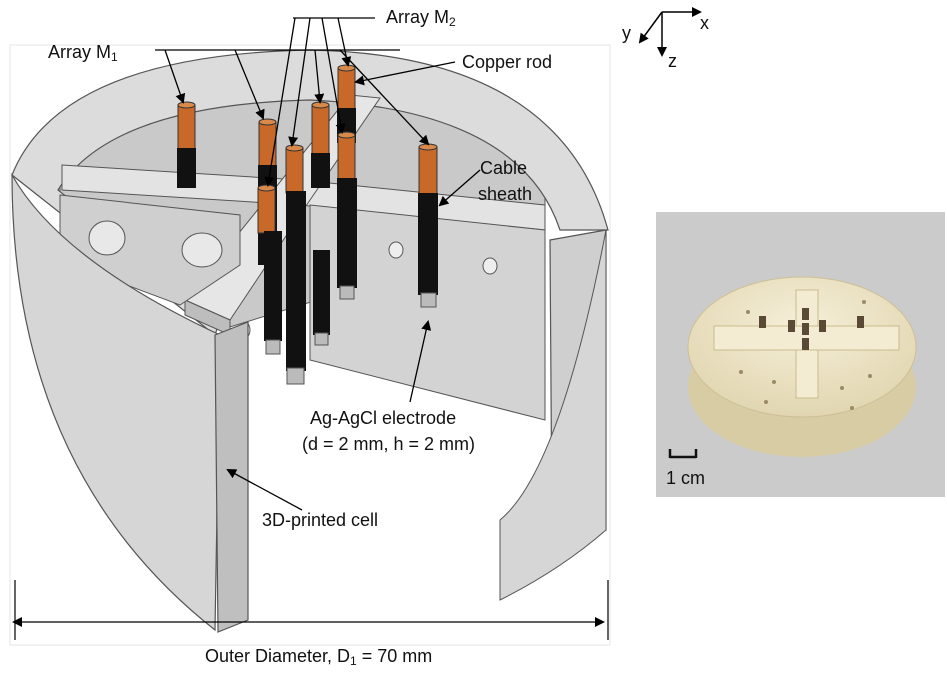  I want to click on cell-outer-wall-right, so click(553, 415).